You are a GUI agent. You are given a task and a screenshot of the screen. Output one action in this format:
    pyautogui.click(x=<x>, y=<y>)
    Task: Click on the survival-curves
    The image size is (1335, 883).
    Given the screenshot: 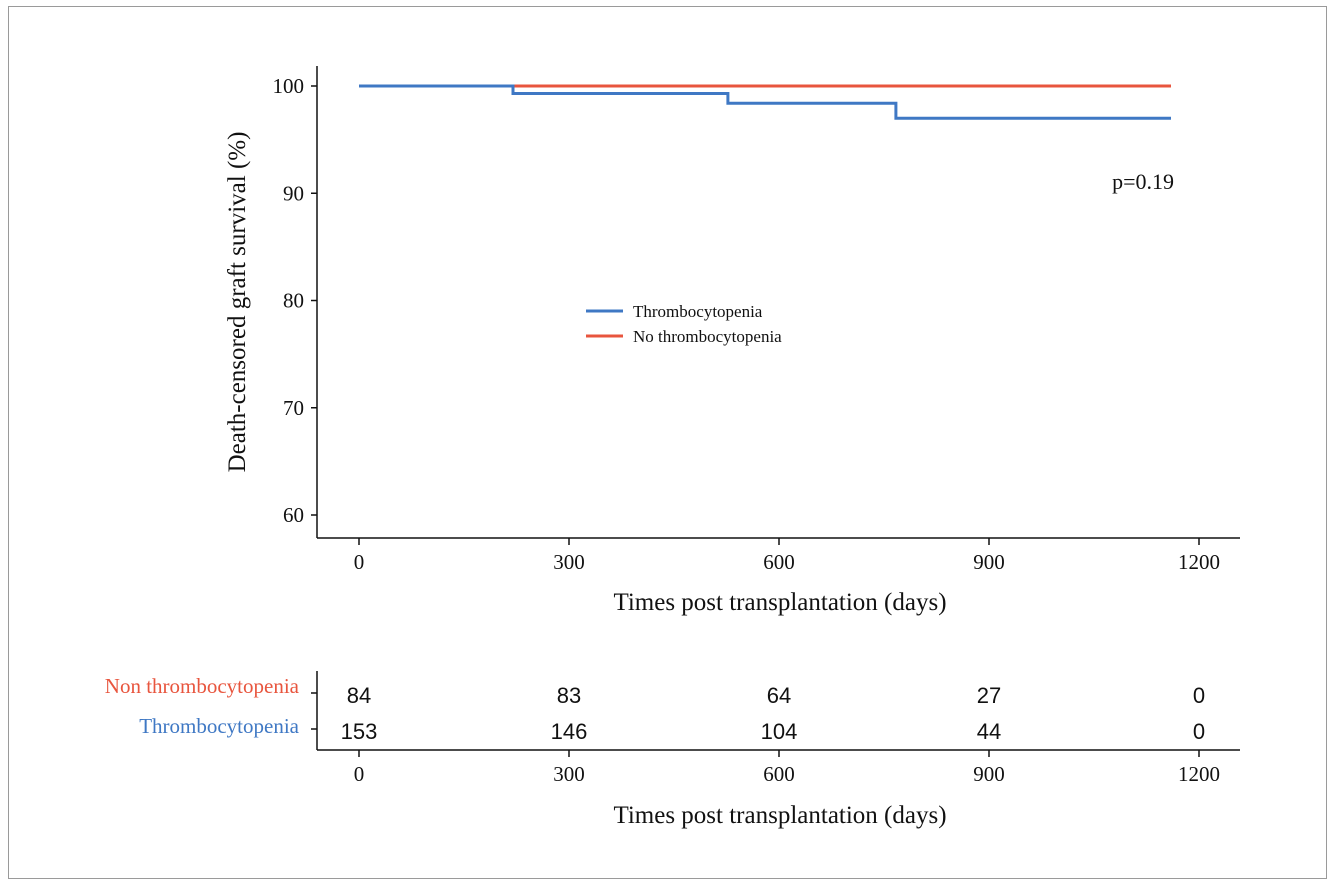 What is the action you would take?
    pyautogui.click(x=765, y=102)
    